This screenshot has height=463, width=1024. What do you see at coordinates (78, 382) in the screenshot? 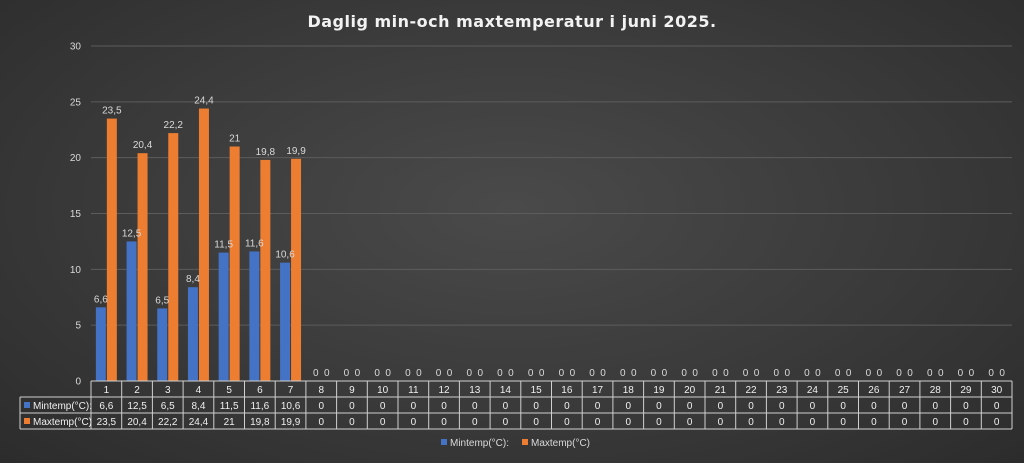
I see `y-tick-label: 0` at bounding box center [78, 382].